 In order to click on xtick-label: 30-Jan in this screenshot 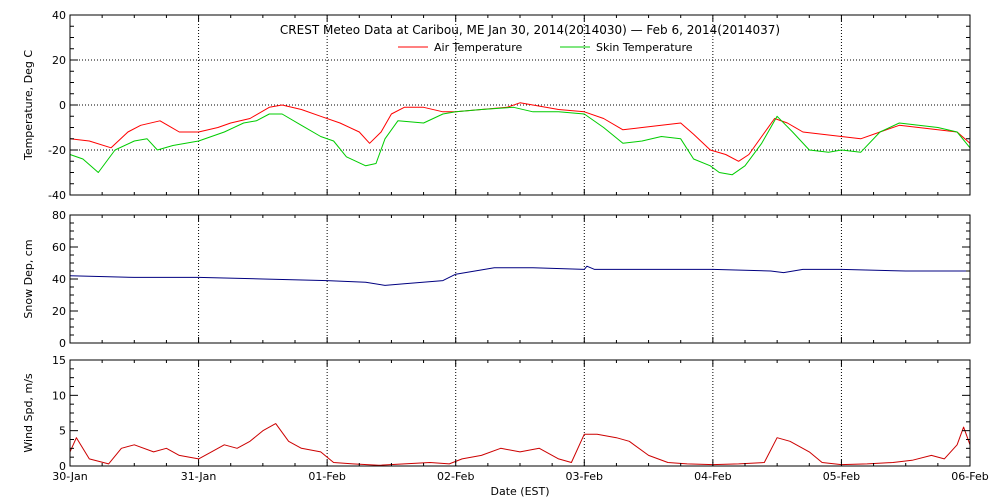, I will do `click(70, 476)`.